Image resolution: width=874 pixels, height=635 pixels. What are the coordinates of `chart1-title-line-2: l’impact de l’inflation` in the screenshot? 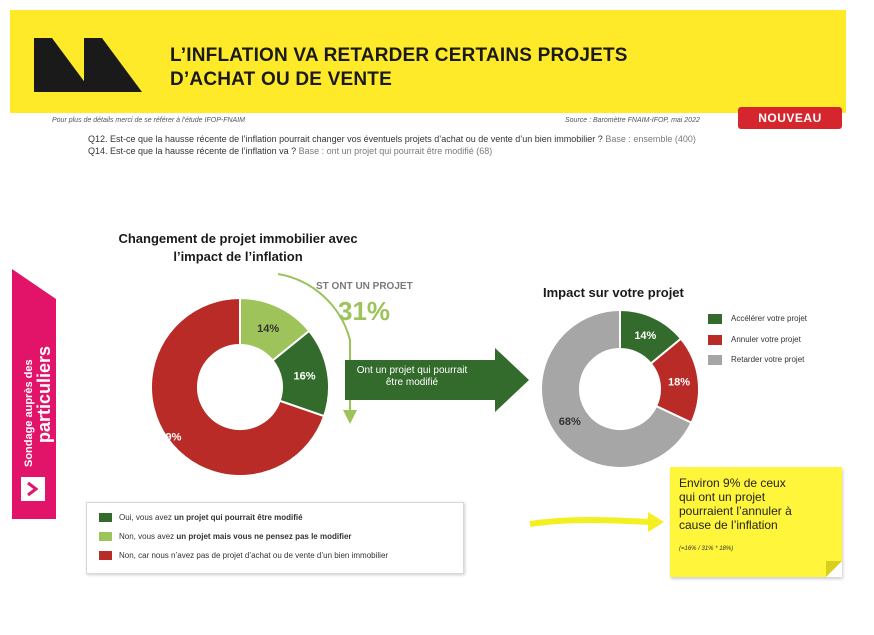 It's located at (238, 256).